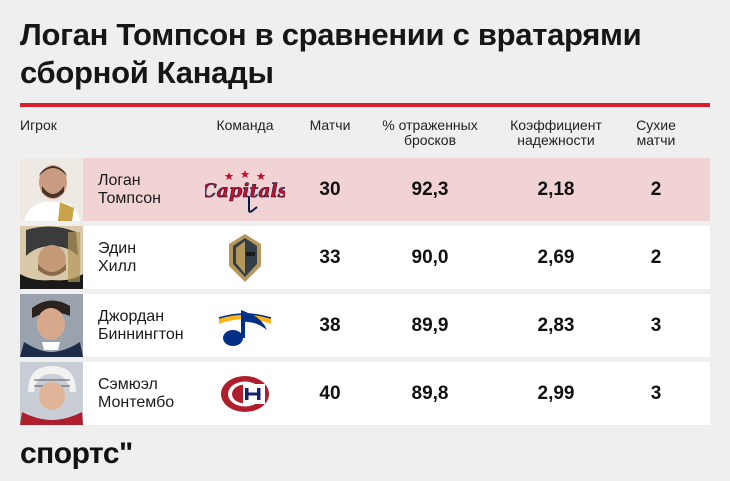 The image size is (730, 481). Describe the element at coordinates (556, 140) in the screenshot. I see `header-gaa-line2: надежности` at that location.